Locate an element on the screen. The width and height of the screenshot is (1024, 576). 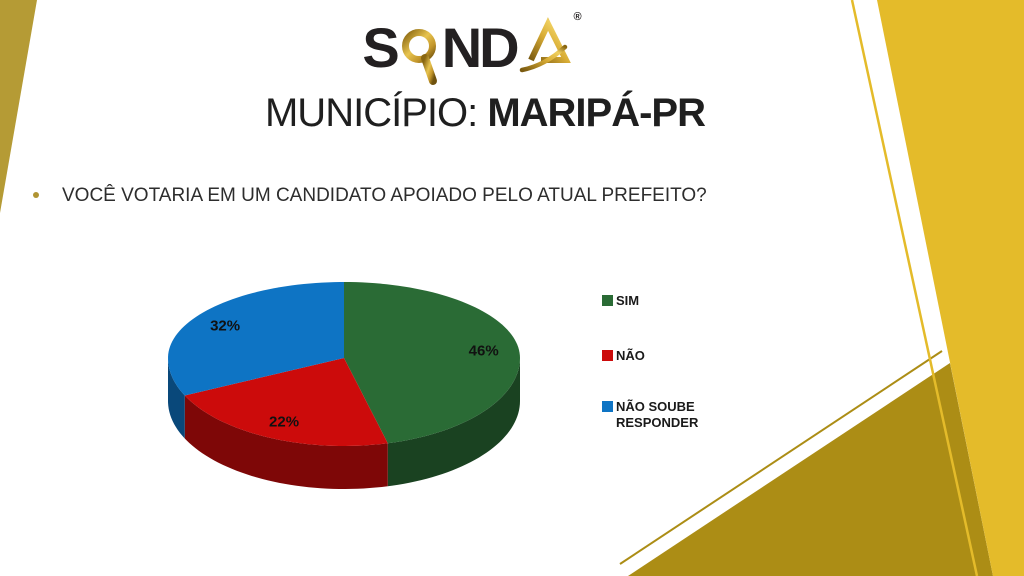
title-municipality: MARIPÁ-PR is located at coordinates (596, 113).